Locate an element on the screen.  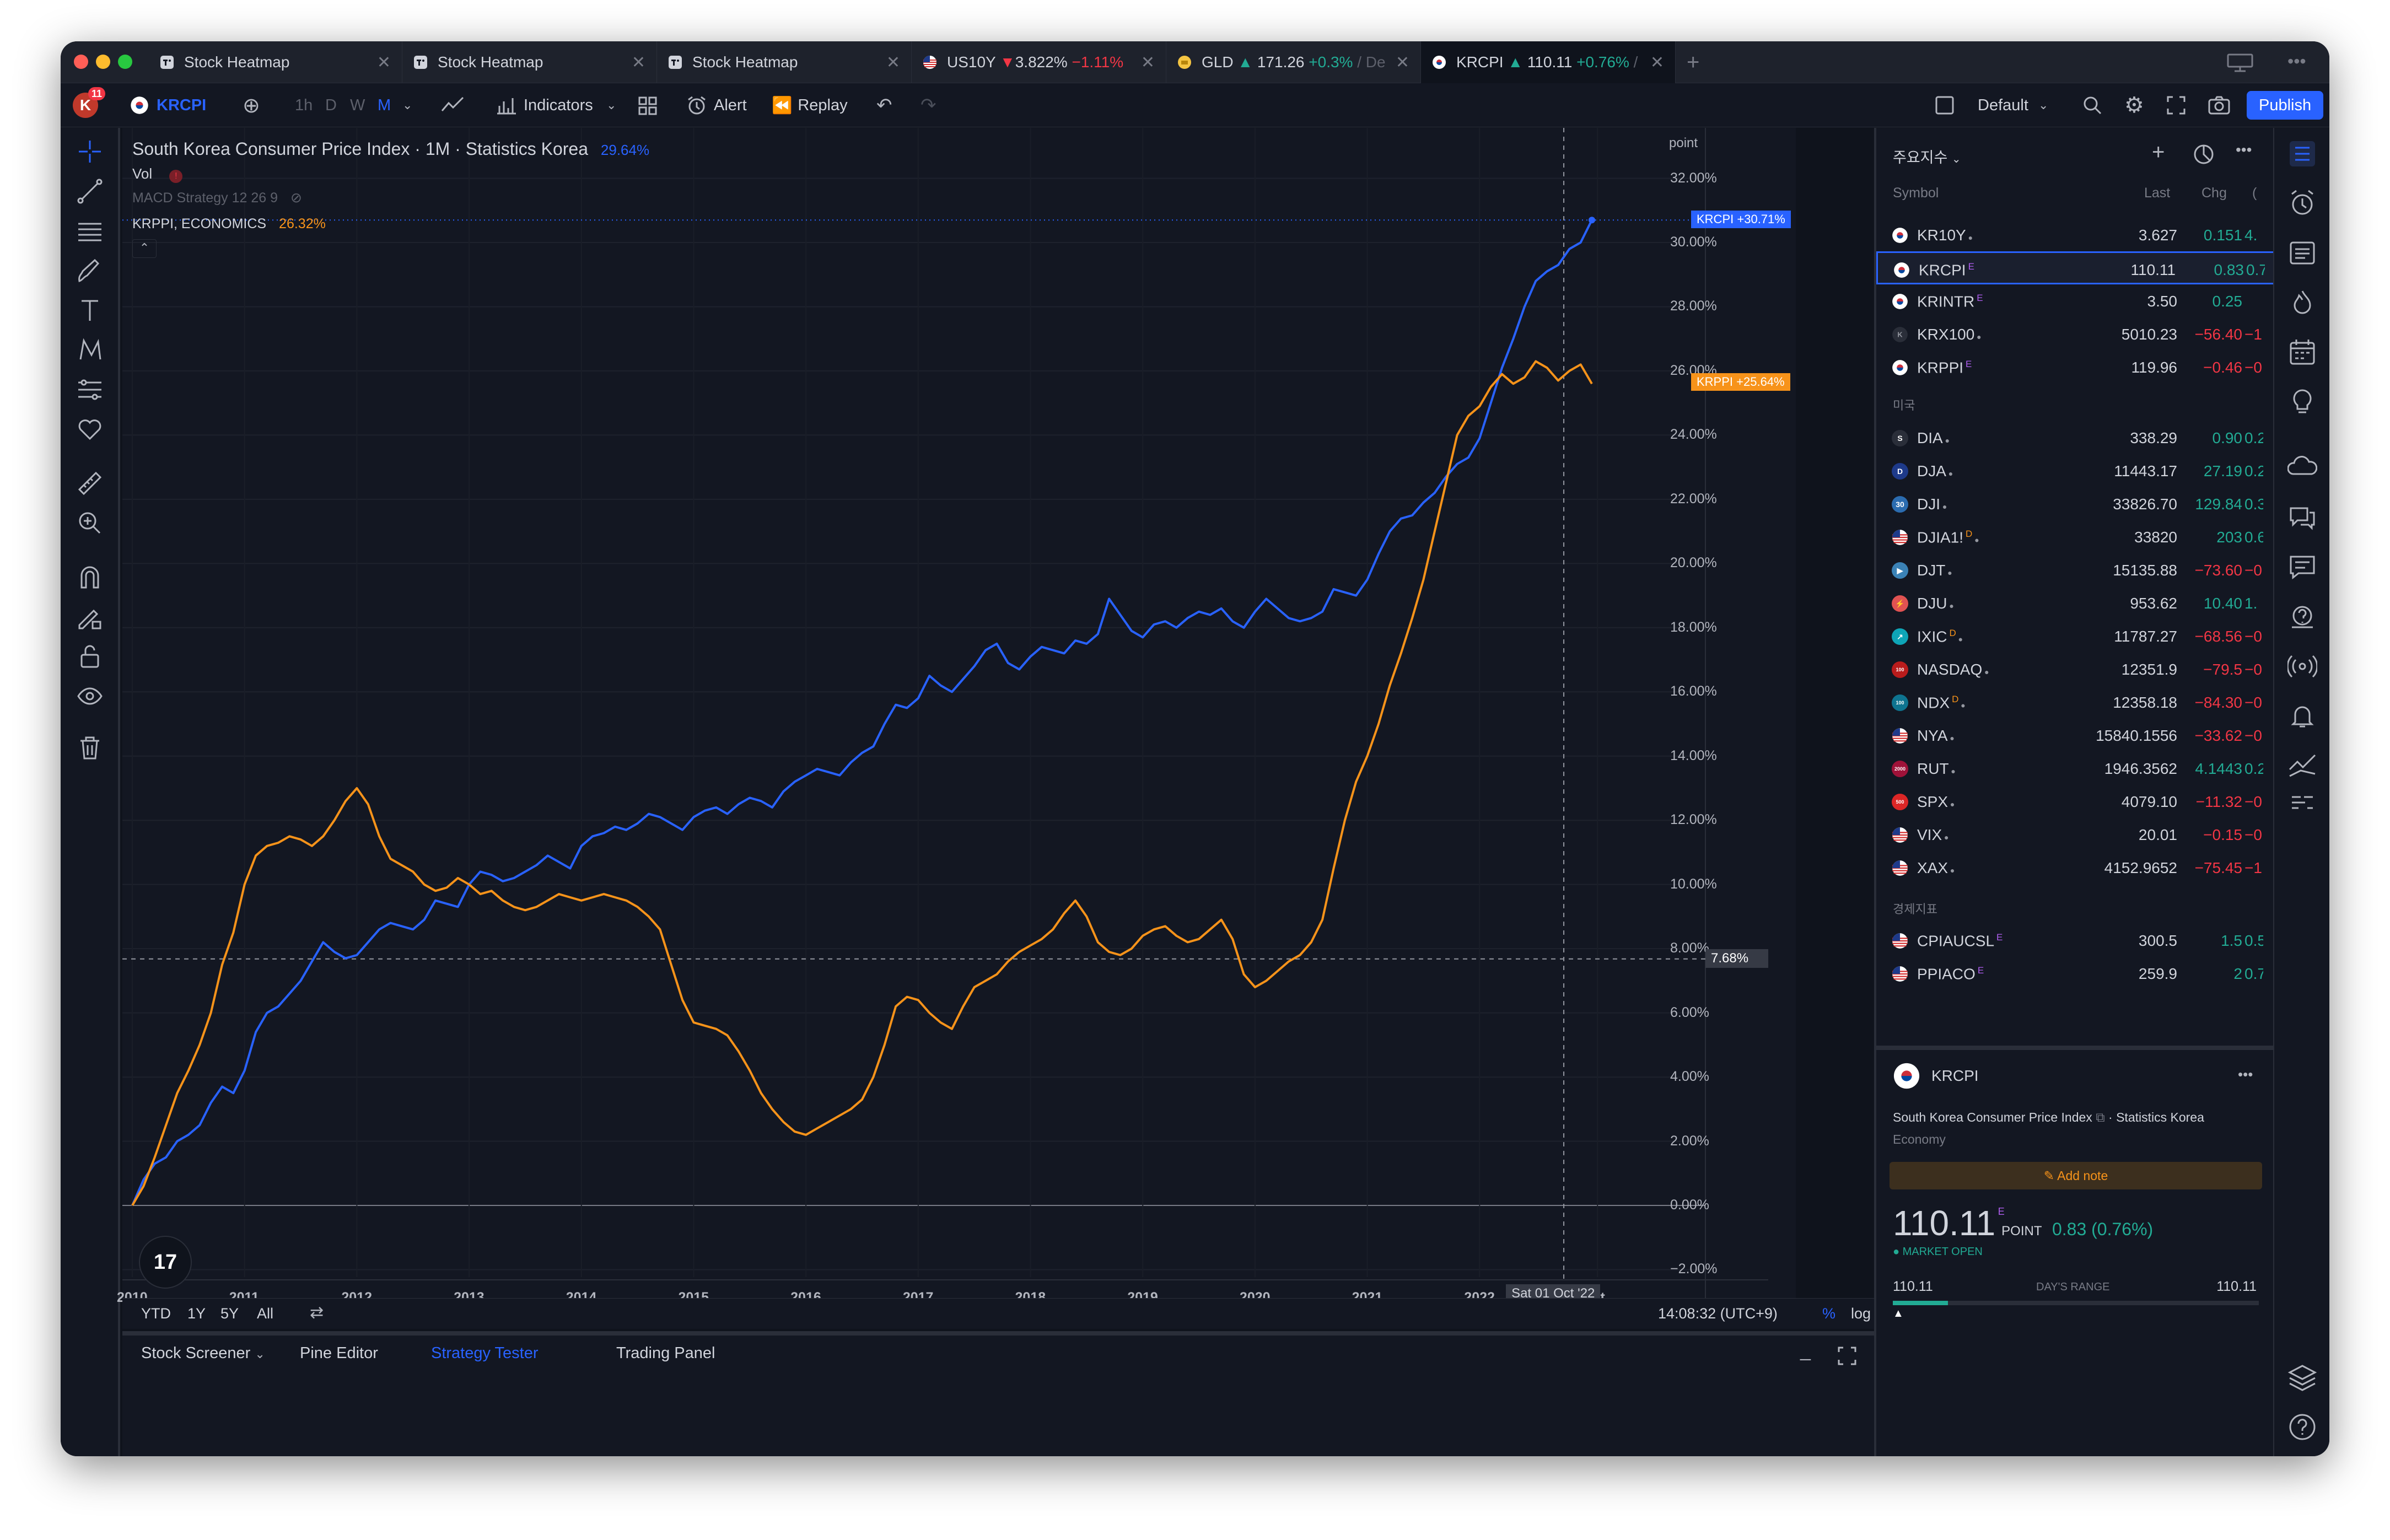
watchlist-icon is located at coordinates (2302, 154).